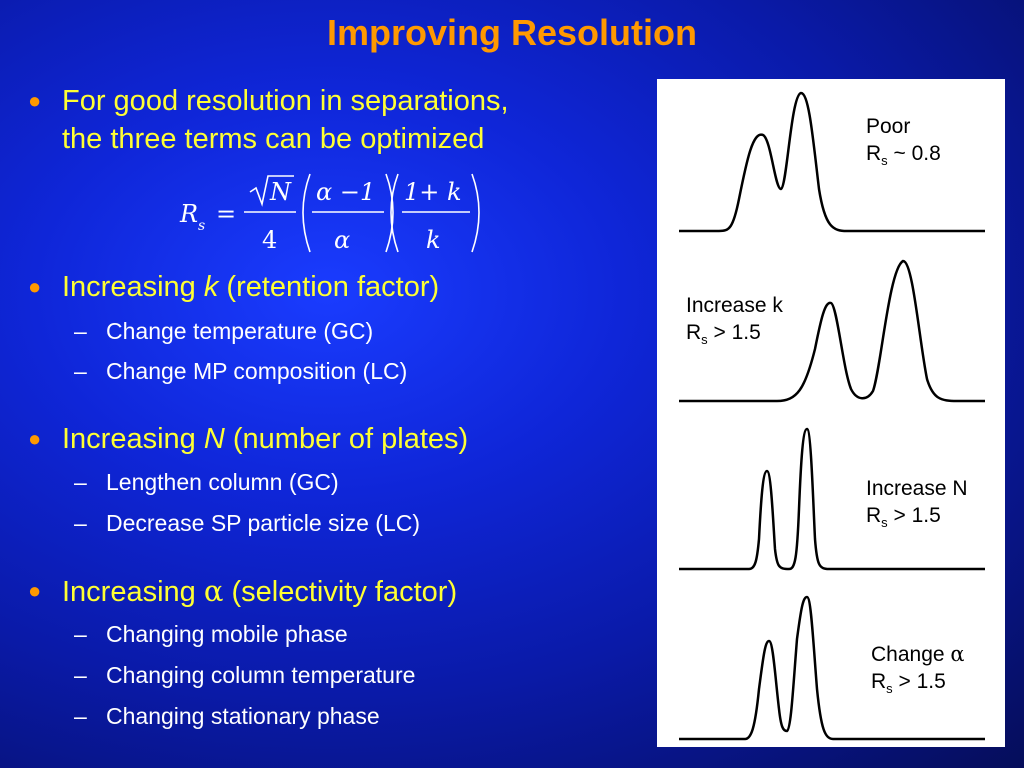 This screenshot has width=1024, height=768. I want to click on label-change-alpha: Change α Rs > 1.5, so click(918, 669).